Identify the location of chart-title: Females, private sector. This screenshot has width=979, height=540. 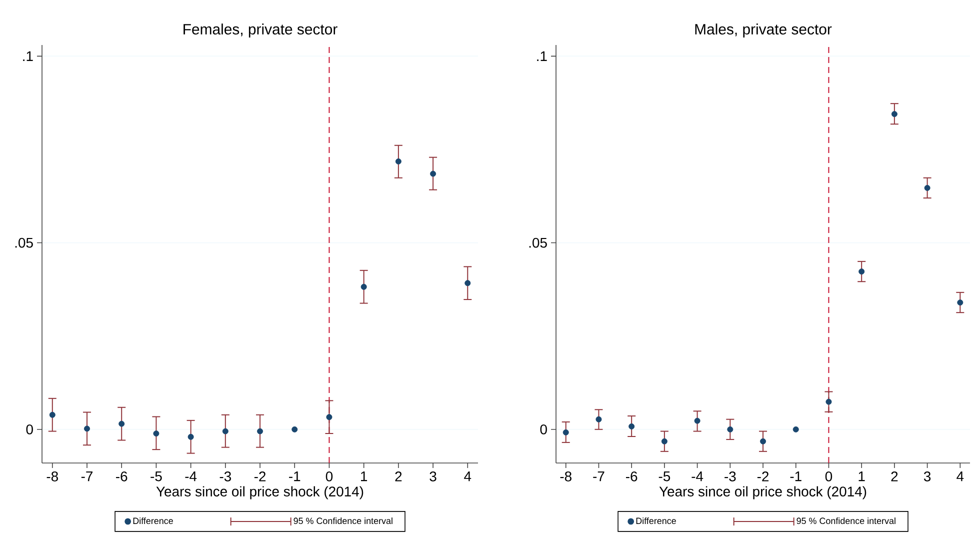
(261, 31).